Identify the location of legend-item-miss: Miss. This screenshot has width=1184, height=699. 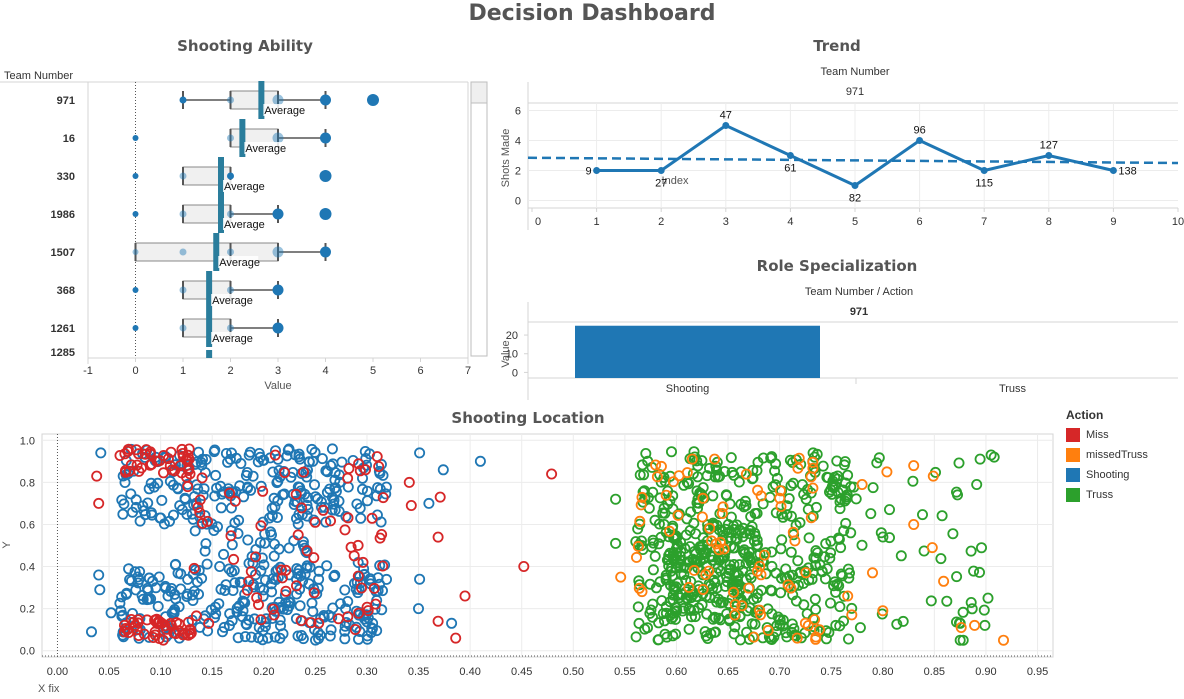
(1107, 435).